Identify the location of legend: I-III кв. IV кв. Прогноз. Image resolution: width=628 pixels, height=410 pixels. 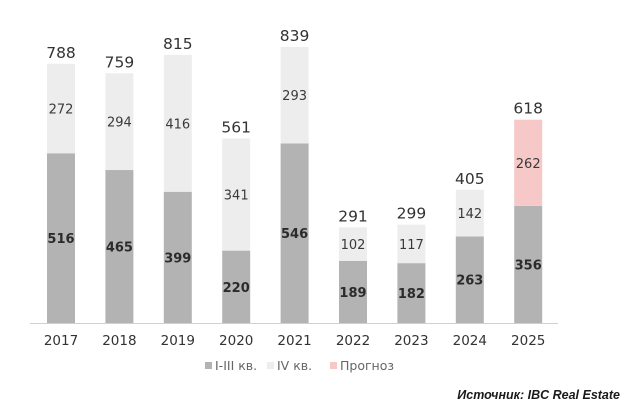
(299, 365).